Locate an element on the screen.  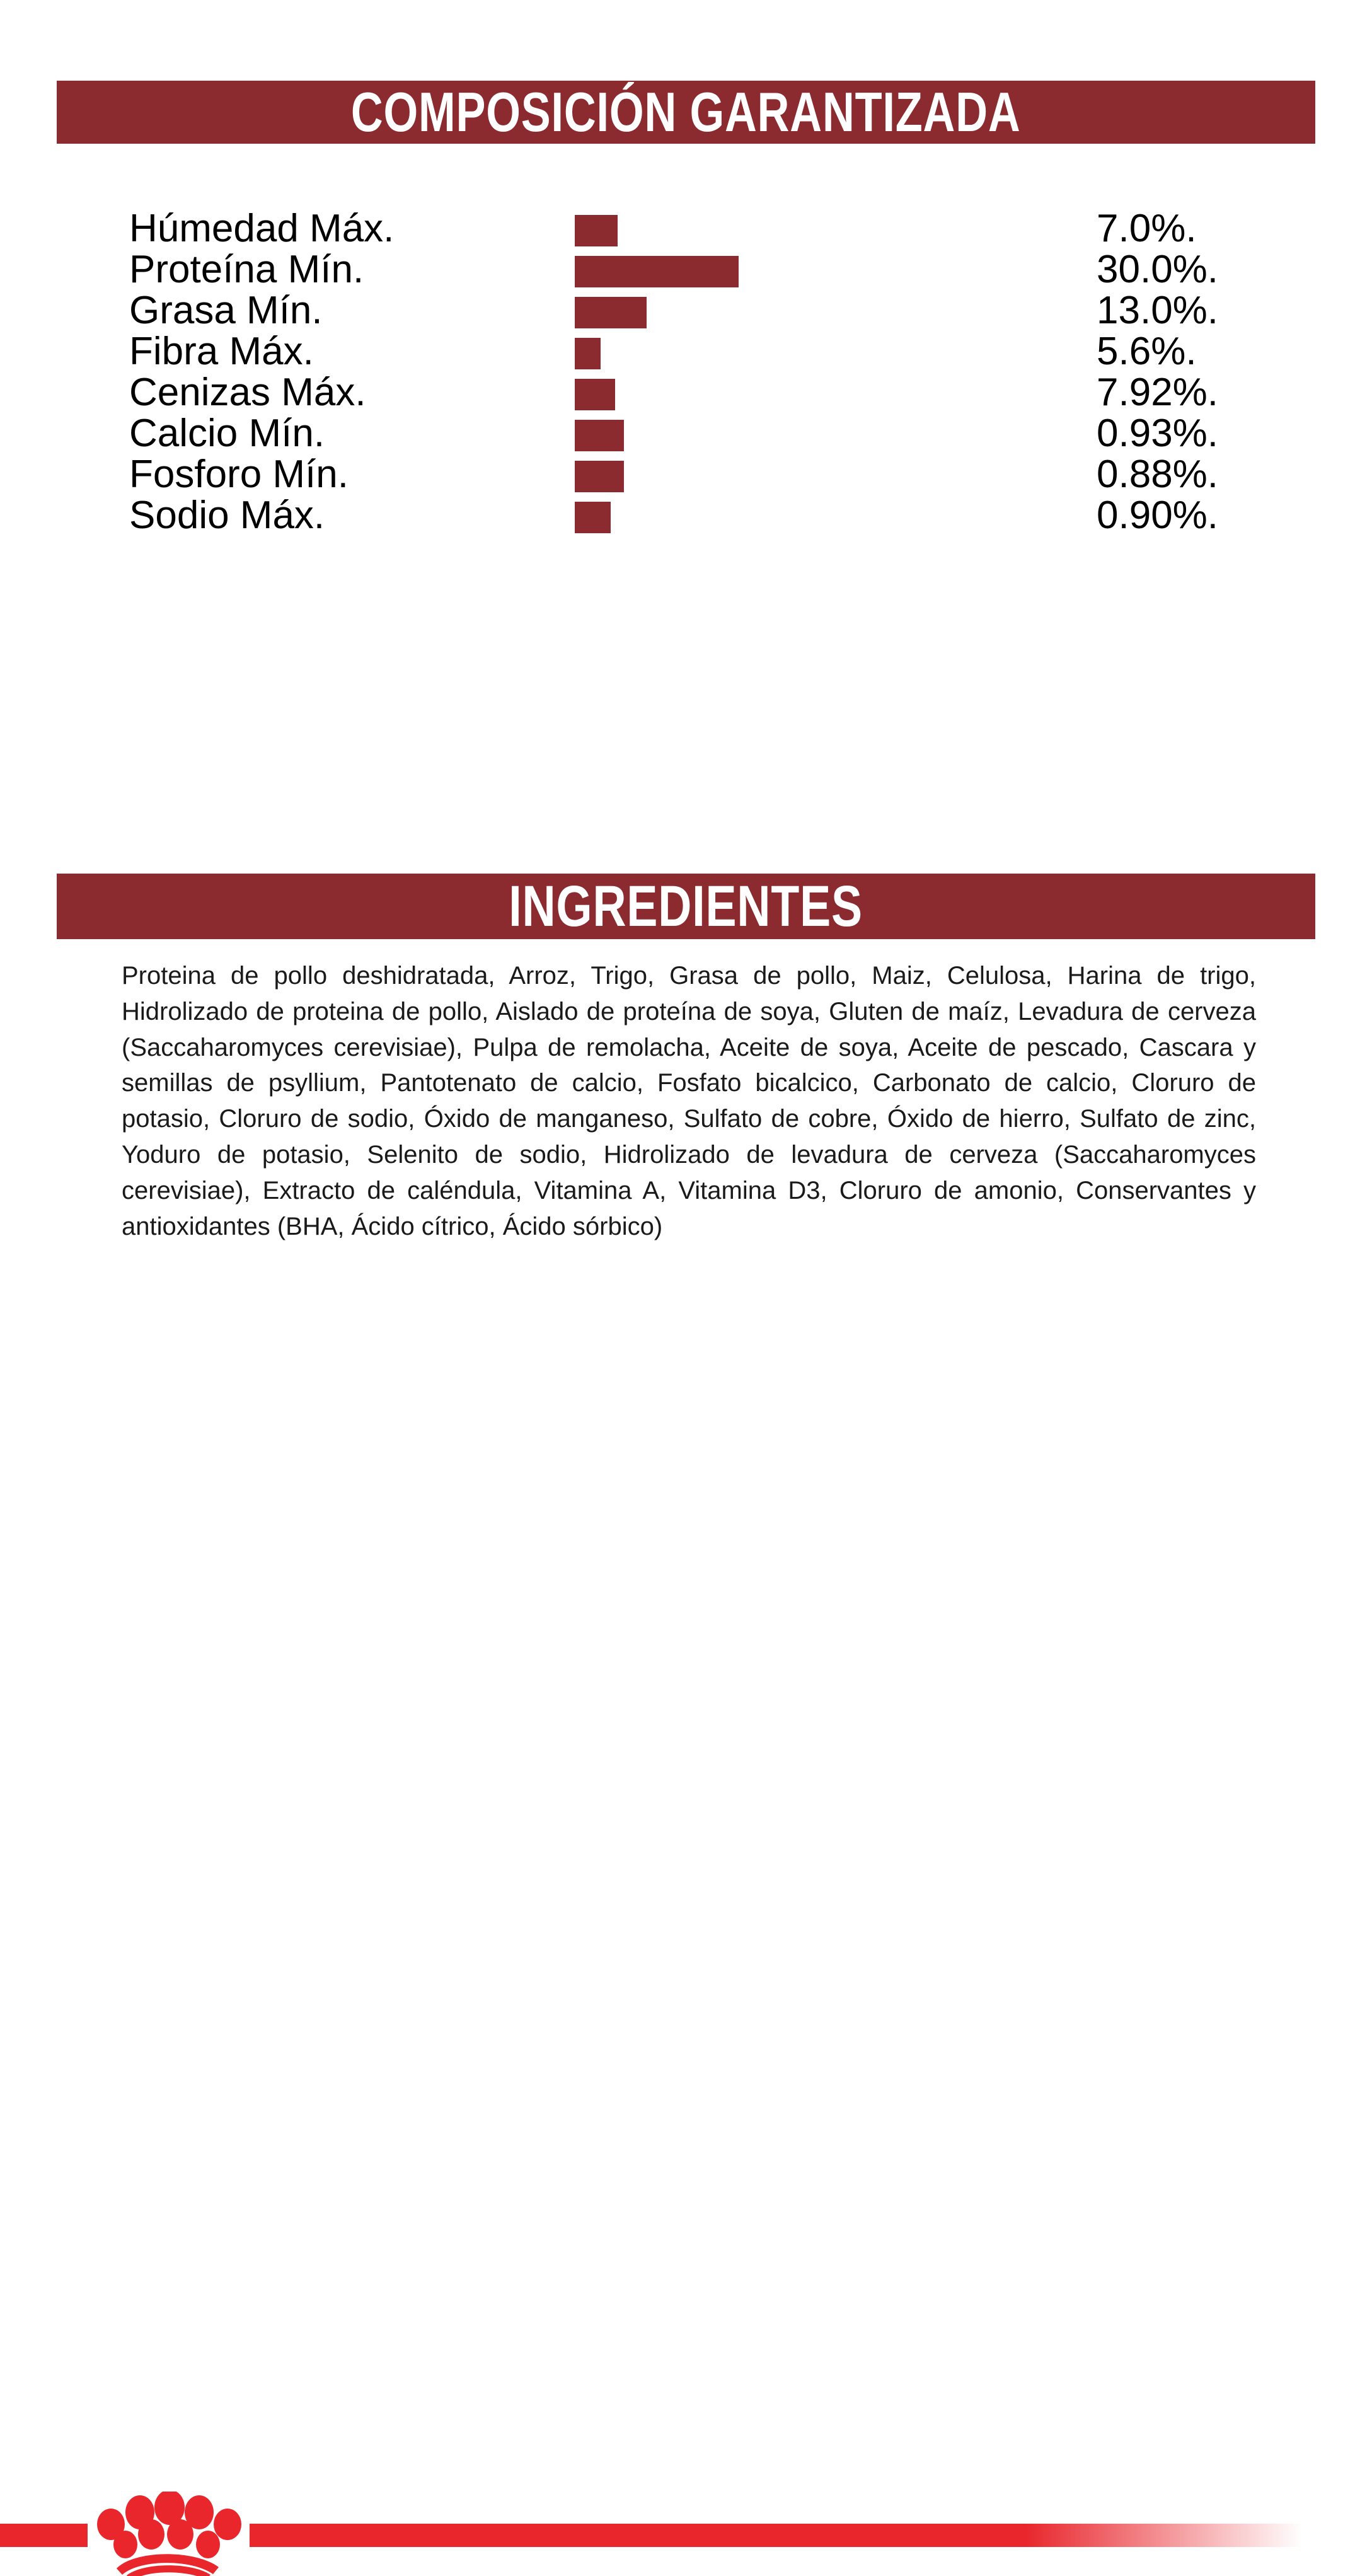
nutrient-label: Cenizas Máx. is located at coordinates (248, 392).